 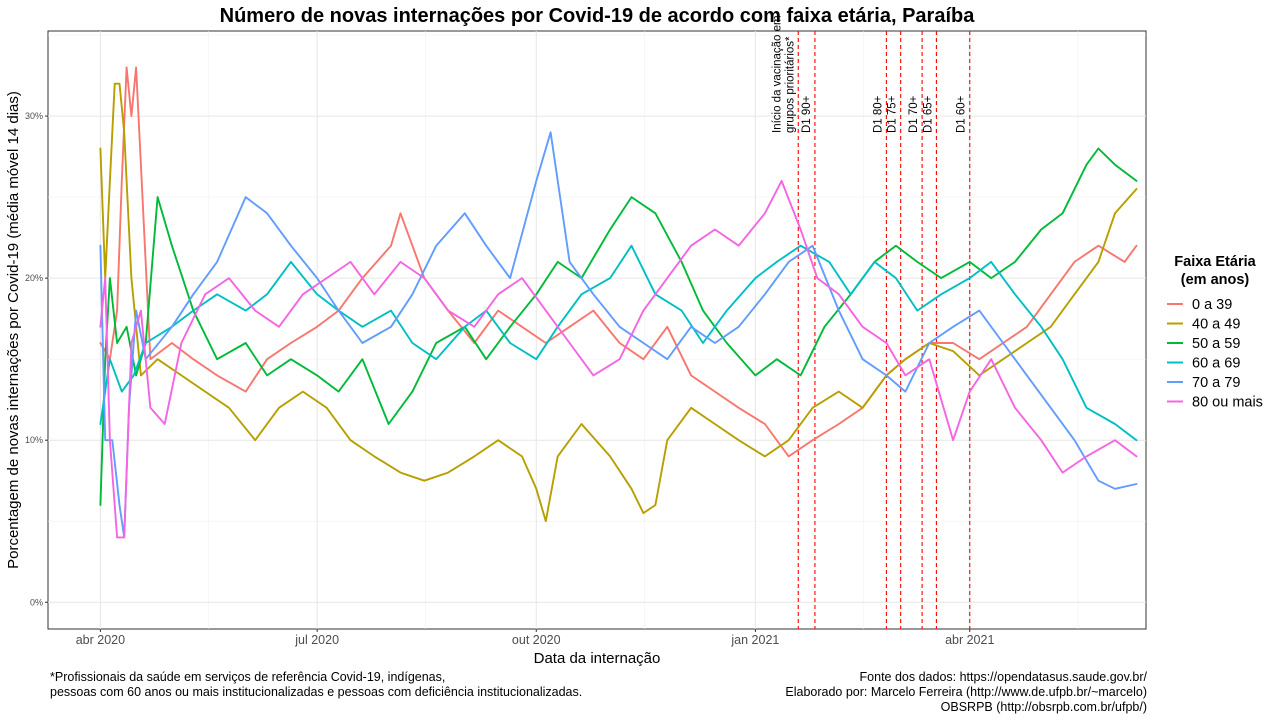 What do you see at coordinates (878, 114) in the screenshot?
I see `vline-label-2-0: D1 80+` at bounding box center [878, 114].